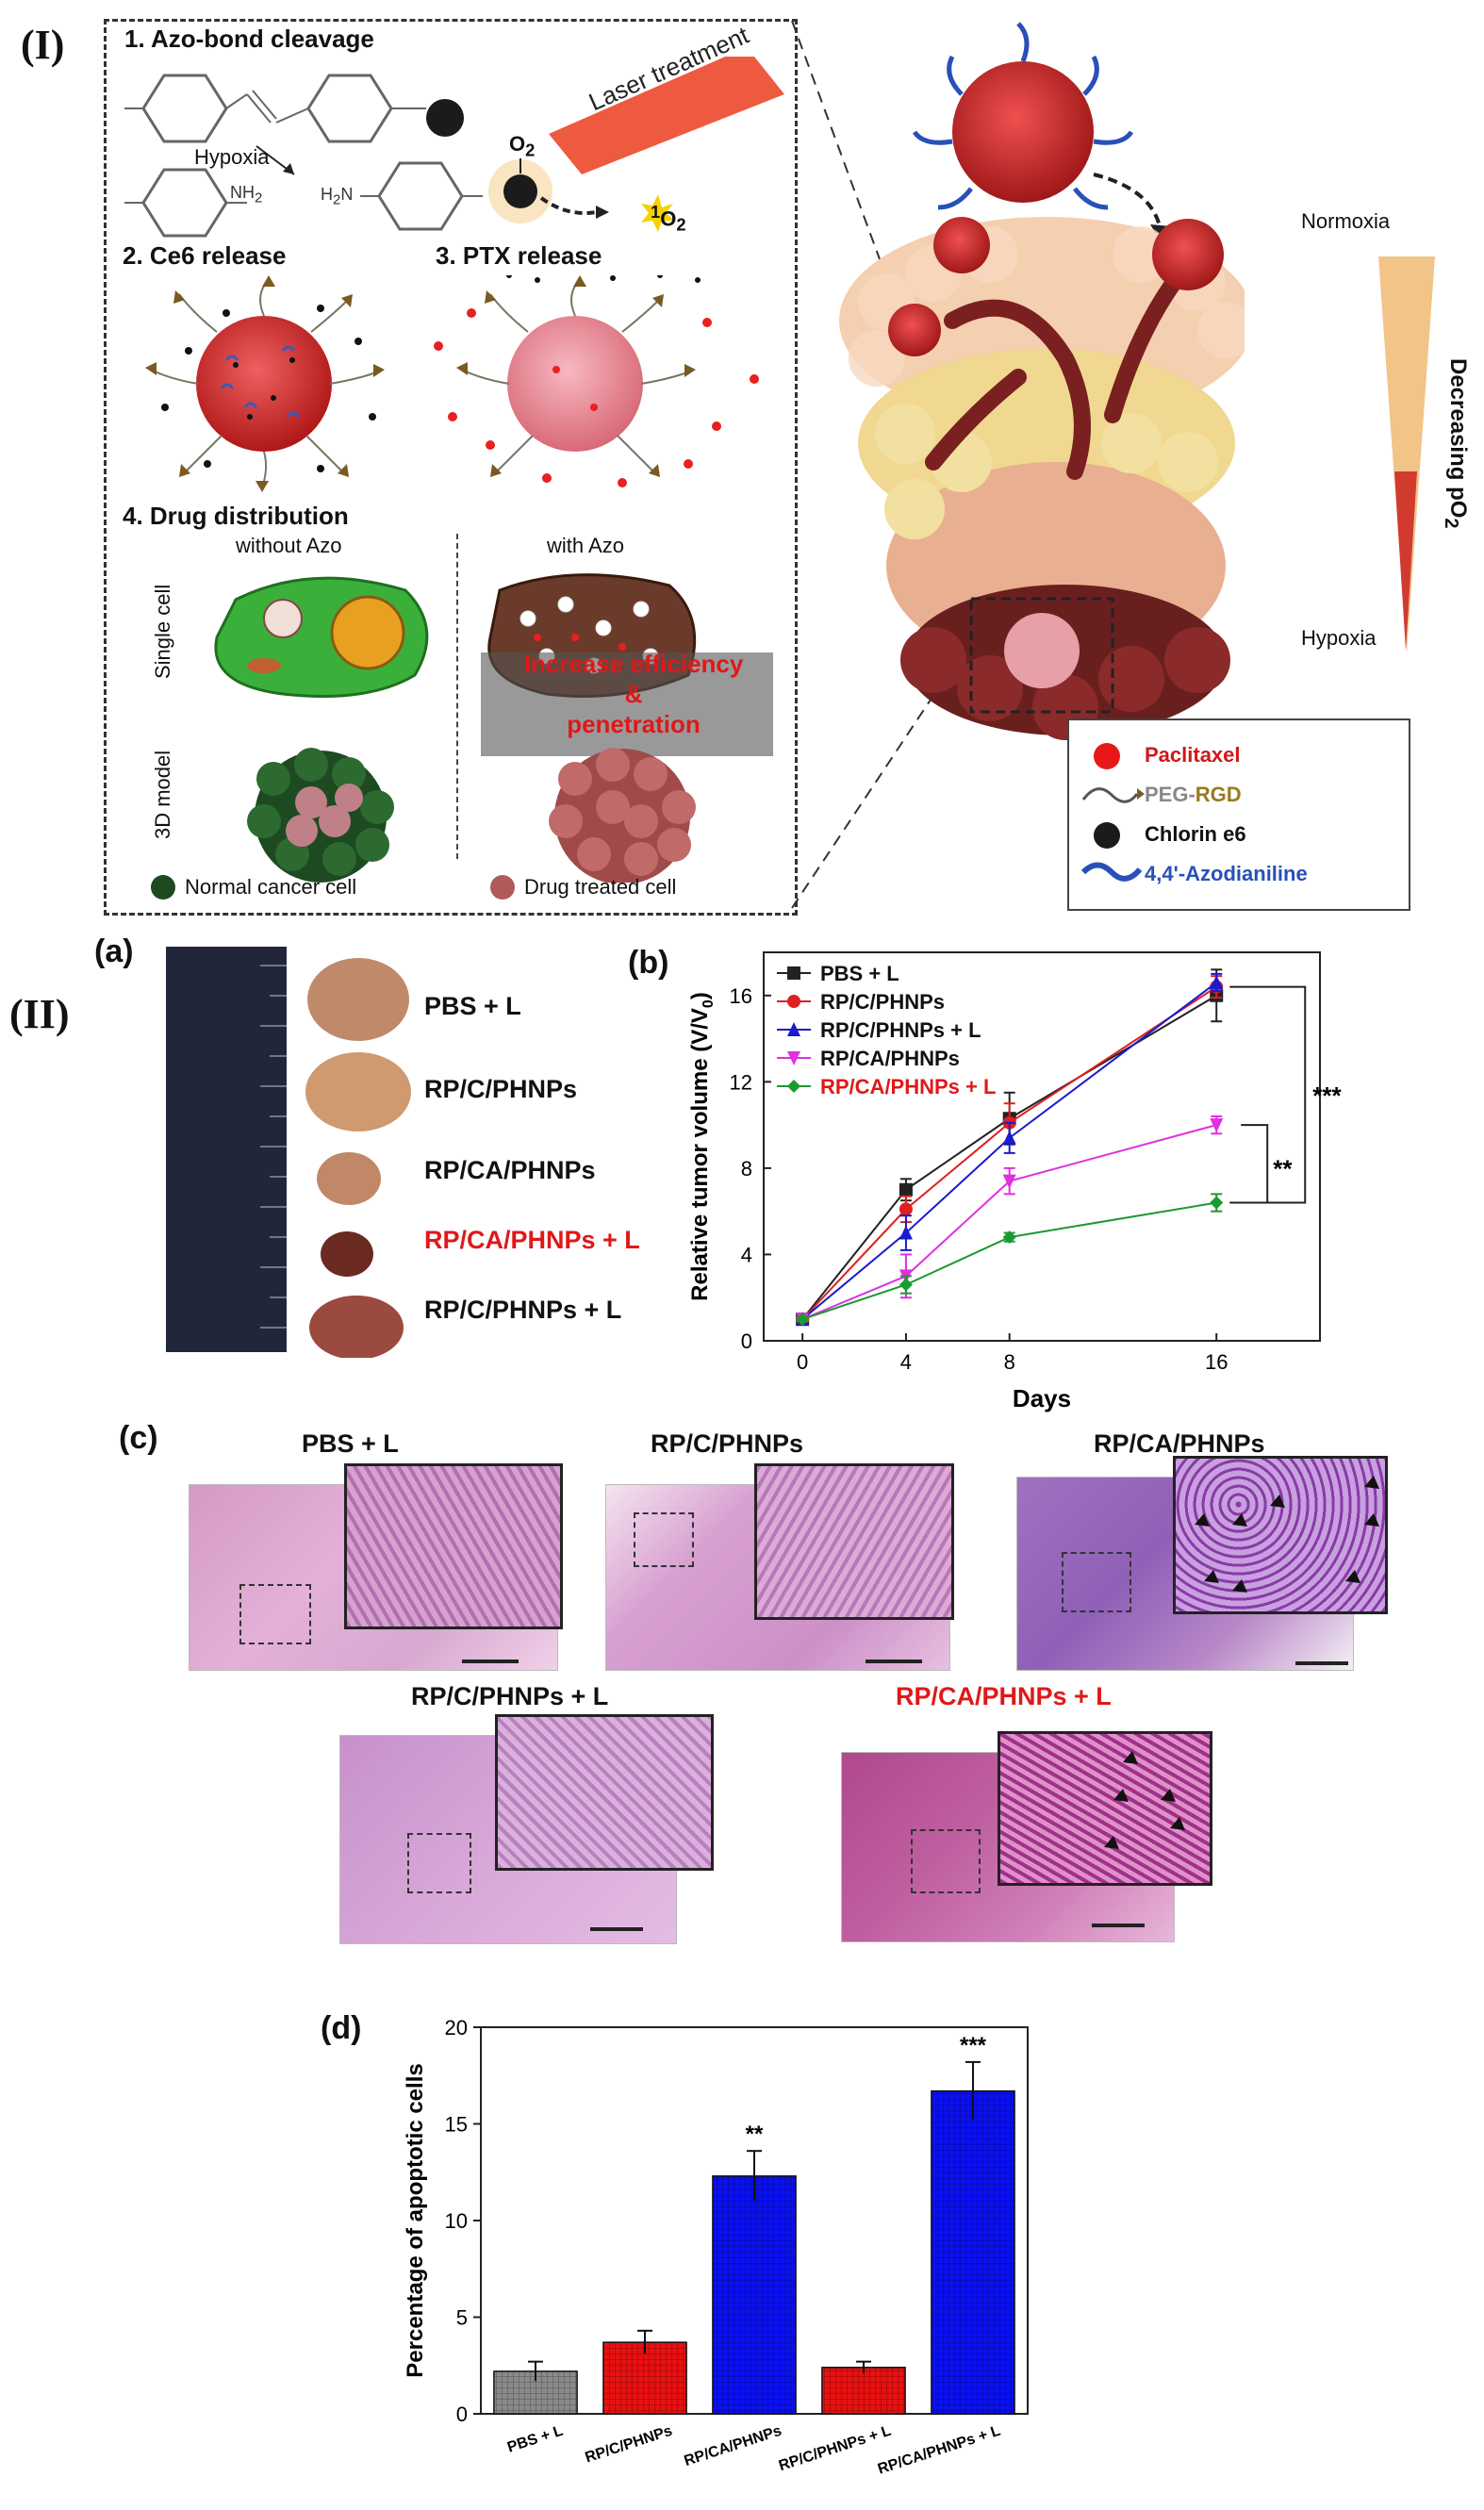  I want to click on normal-cell-legend: Normal cancer cell, so click(271, 887).